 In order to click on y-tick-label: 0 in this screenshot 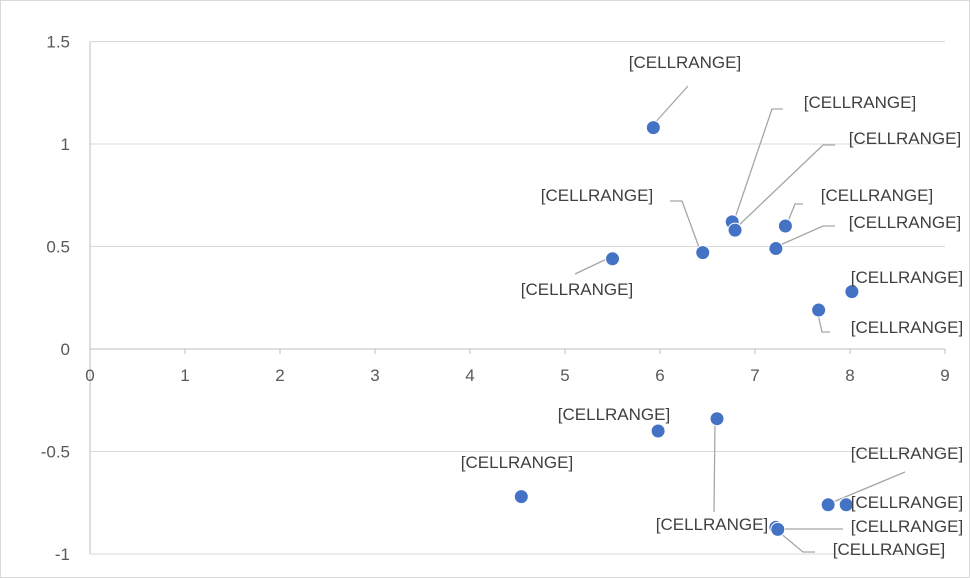, I will do `click(65, 349)`.